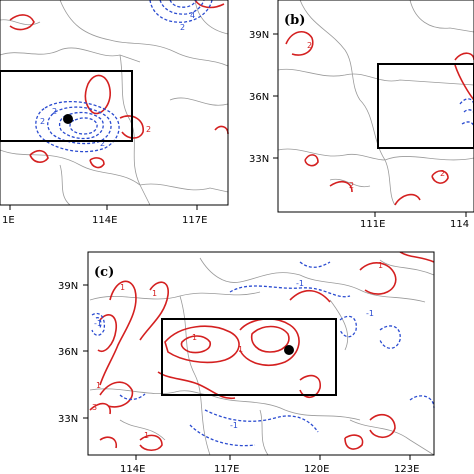  Describe the element at coordinates (249, 357) in the screenshot. I see `panel-c-study-region-box` at that location.